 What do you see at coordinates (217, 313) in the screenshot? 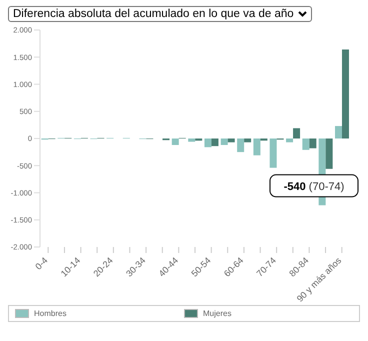
I see `legend-label: Mujeres` at bounding box center [217, 313].